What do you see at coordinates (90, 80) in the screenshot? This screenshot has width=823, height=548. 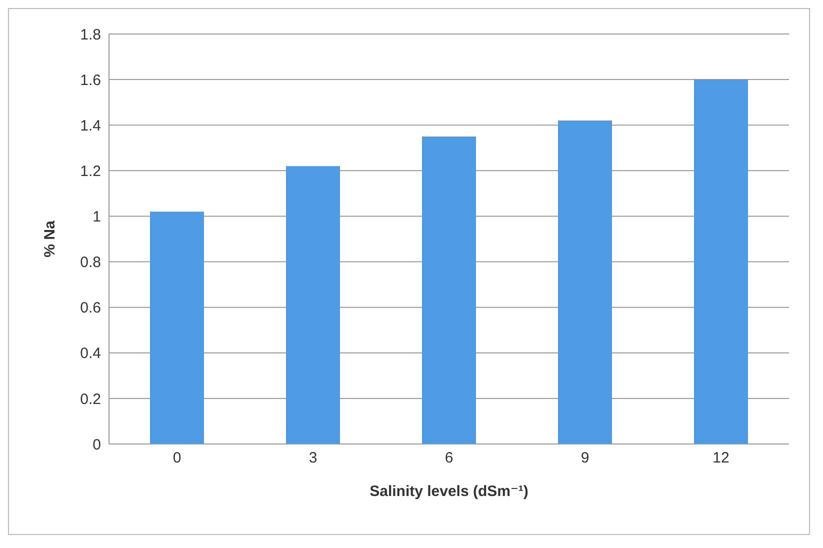 I see `y-tick-label: 1.6` at bounding box center [90, 80].